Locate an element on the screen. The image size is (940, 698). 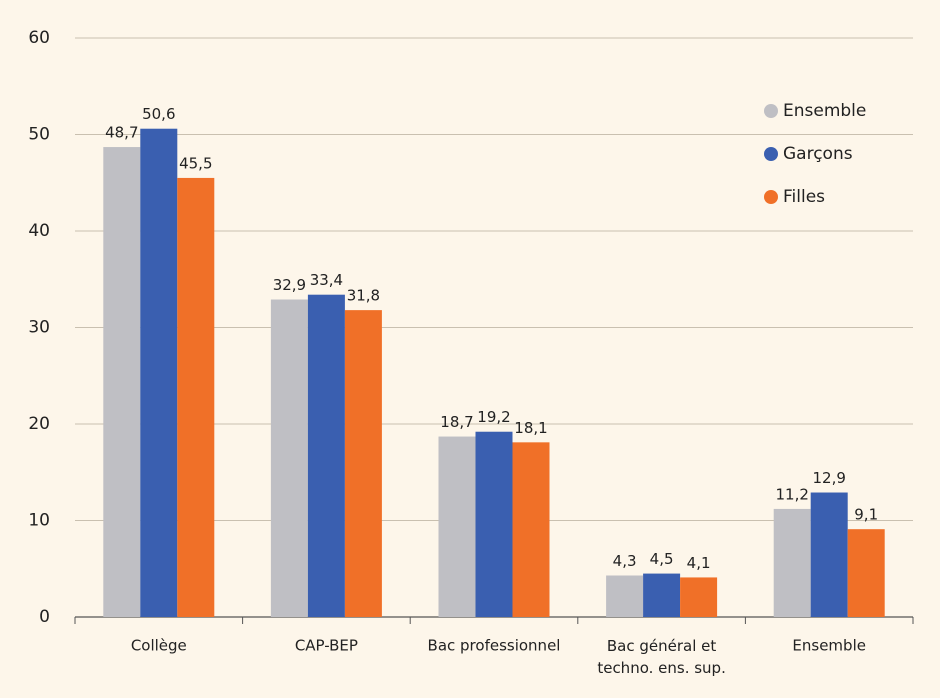
y-tick-label: 60 is located at coordinates (39, 38).